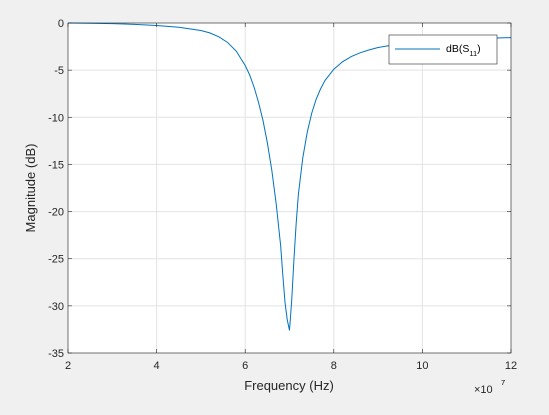 This screenshot has width=549, height=415. I want to click on x-axis-exponent: ×10 7, so click(489, 387).